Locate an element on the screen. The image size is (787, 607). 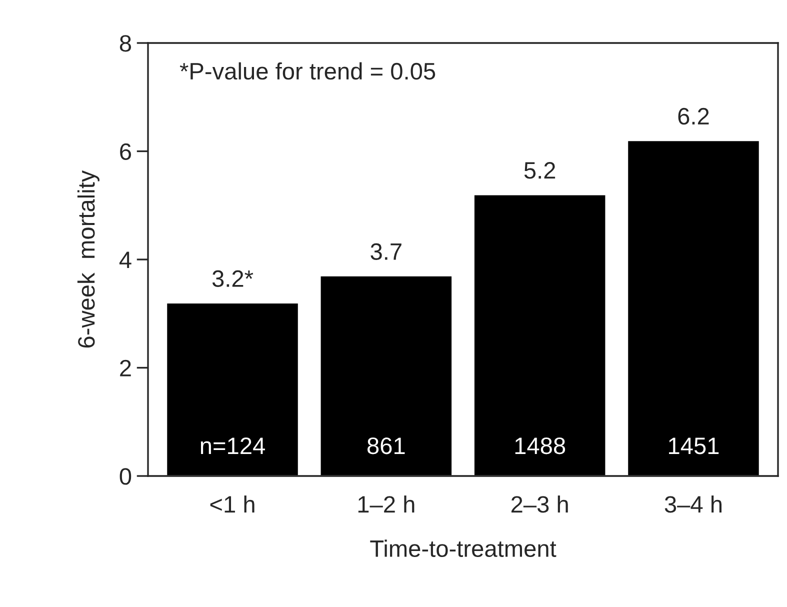
x-tick-label: <1 h is located at coordinates (232, 504).